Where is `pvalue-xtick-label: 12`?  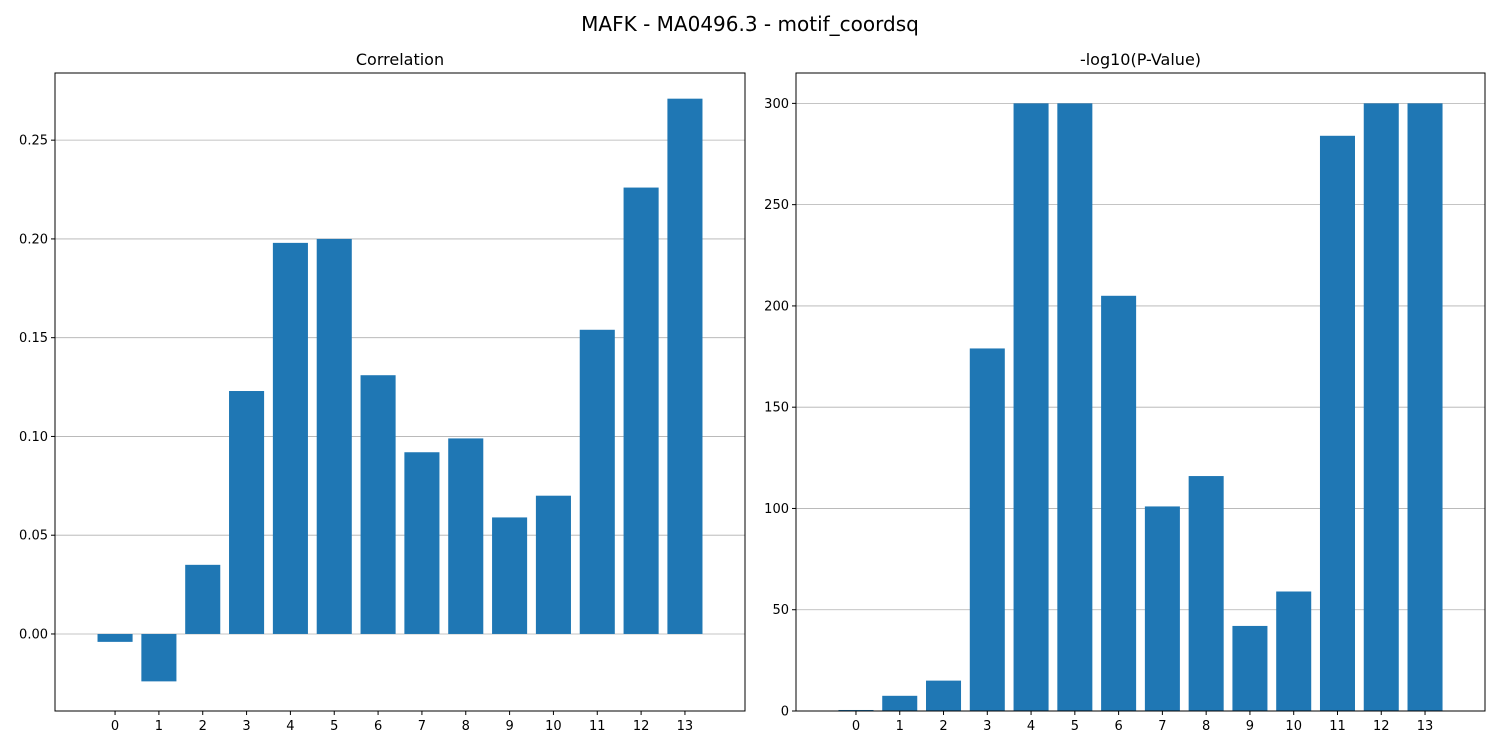
pvalue-xtick-label: 12 is located at coordinates (1381, 726).